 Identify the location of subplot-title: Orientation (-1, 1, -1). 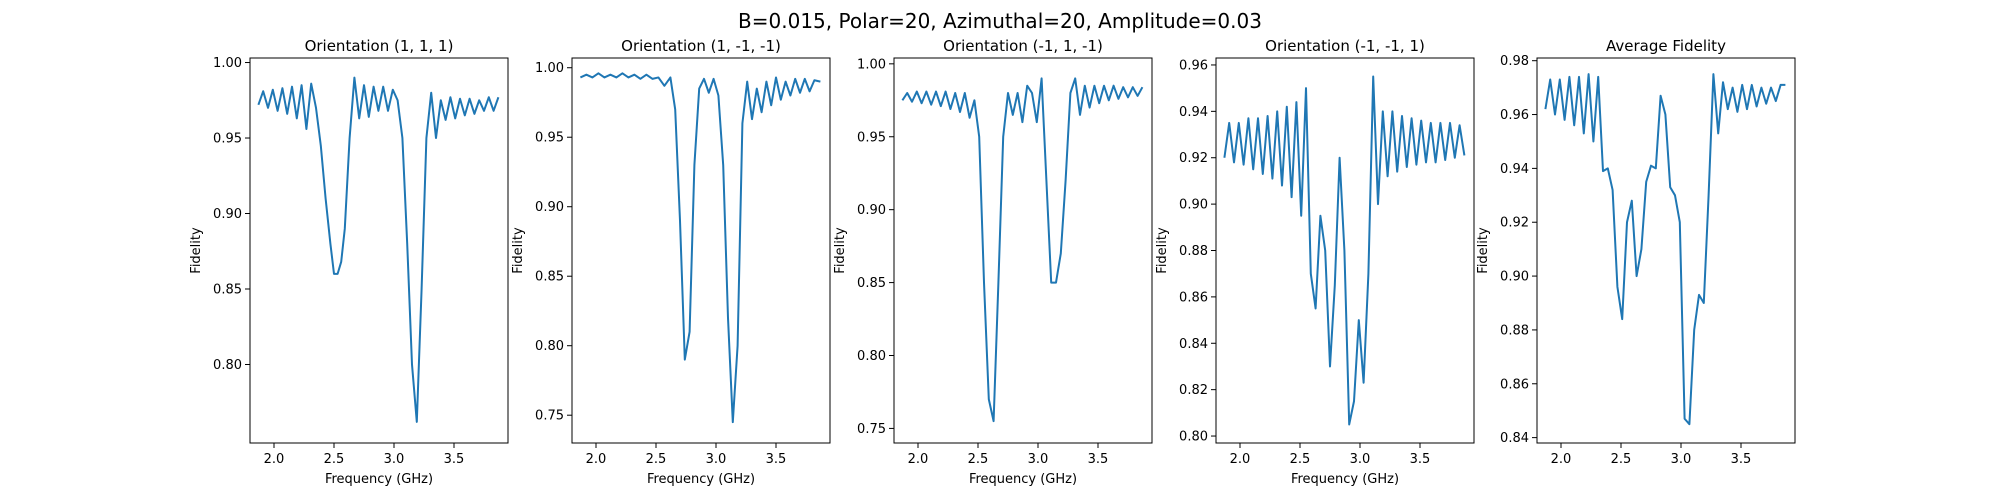
(1023, 46).